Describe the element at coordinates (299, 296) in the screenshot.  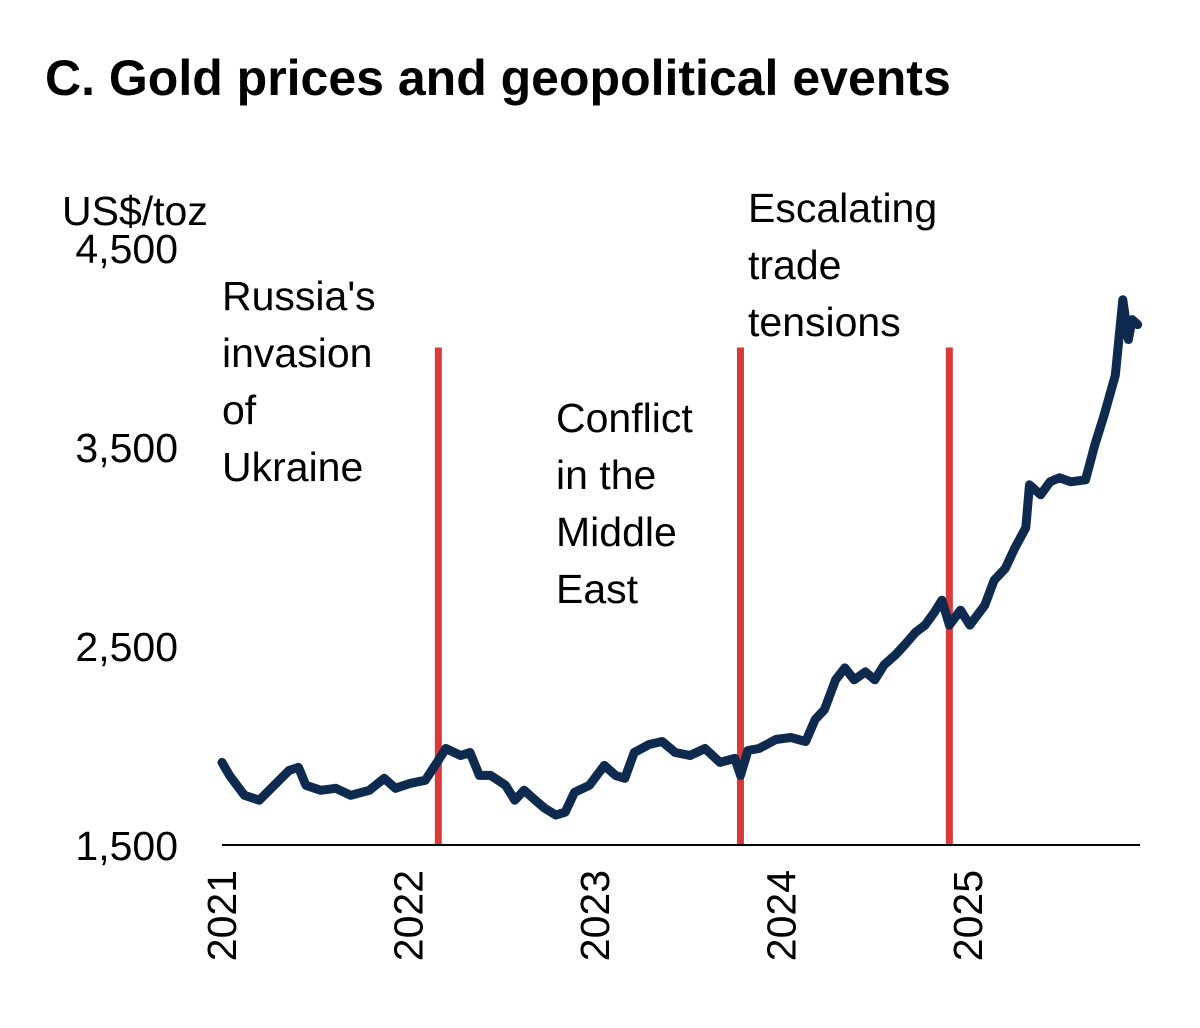
I see `event-annotation: Russia's` at that location.